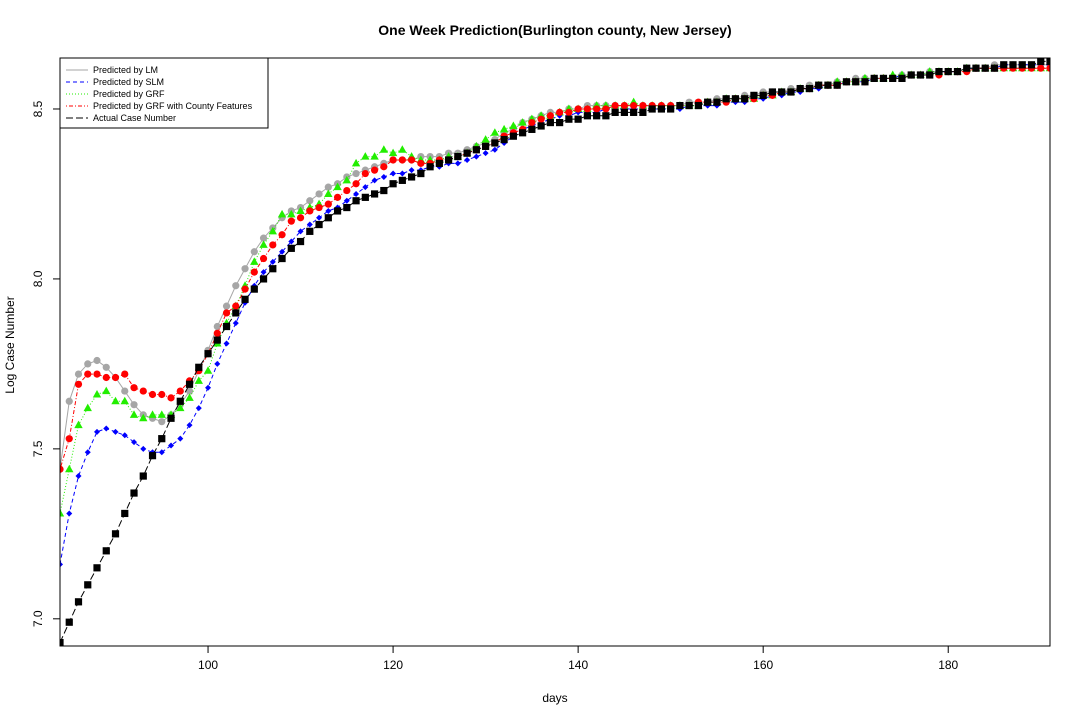  What do you see at coordinates (129, 94) in the screenshot?
I see `legend-label: Predicted by GRF` at bounding box center [129, 94].